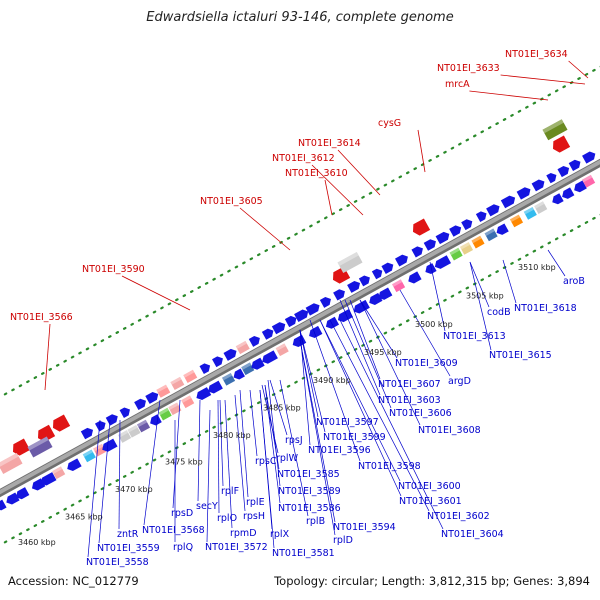 The image size is (600, 600). What do you see at coordinates (294, 440) in the screenshot?
I see `lower-gene-label: rpsJ` at bounding box center [294, 440].